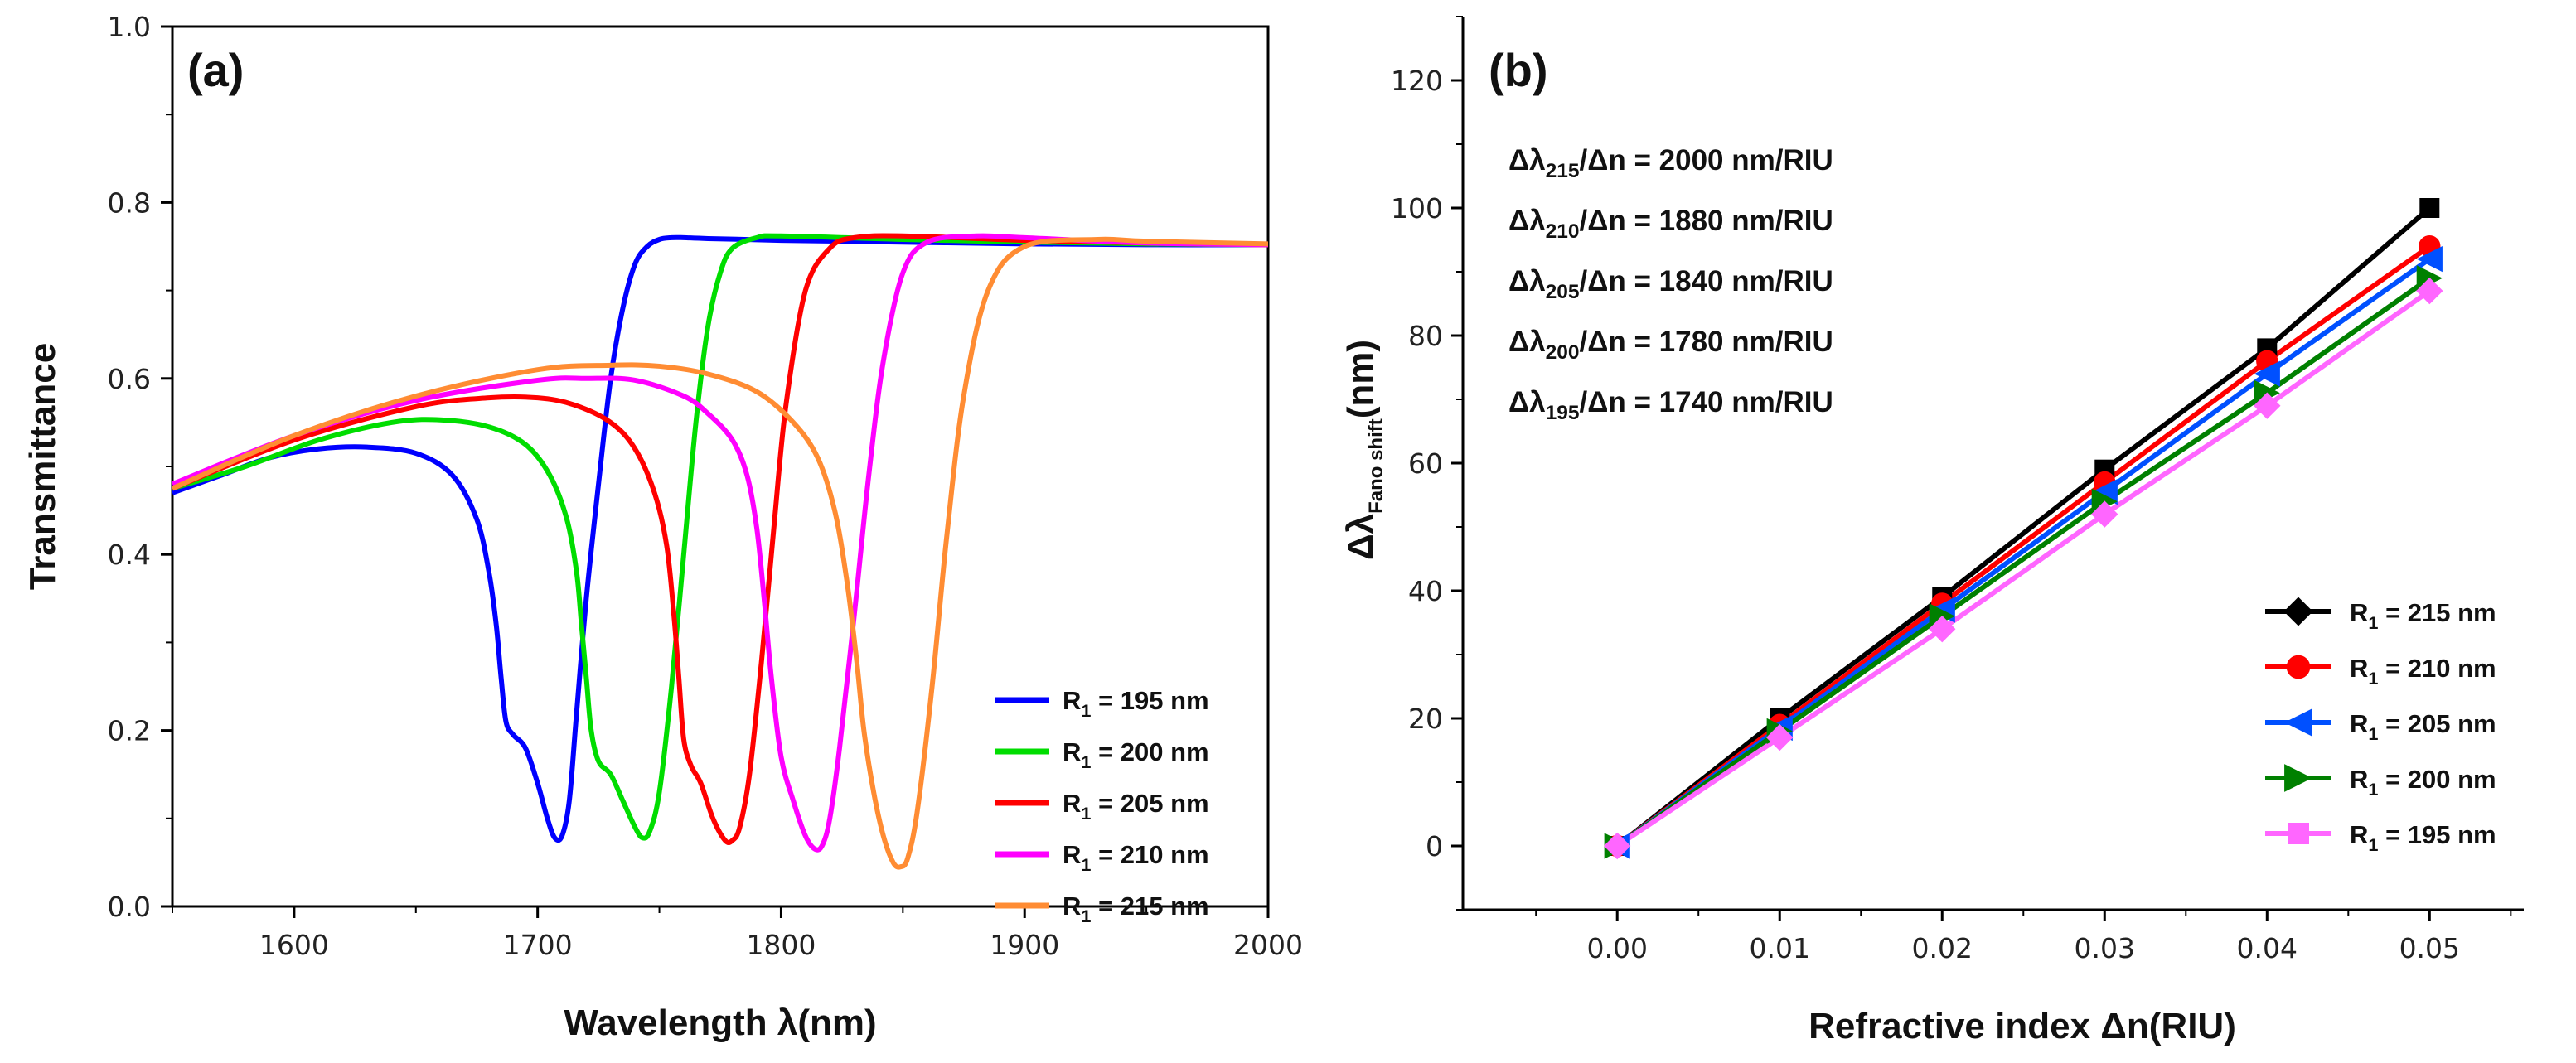 This screenshot has height=1063, width=2576. I want to click on panel-b-legend-label: R1 = 200 nm, so click(2423, 782).